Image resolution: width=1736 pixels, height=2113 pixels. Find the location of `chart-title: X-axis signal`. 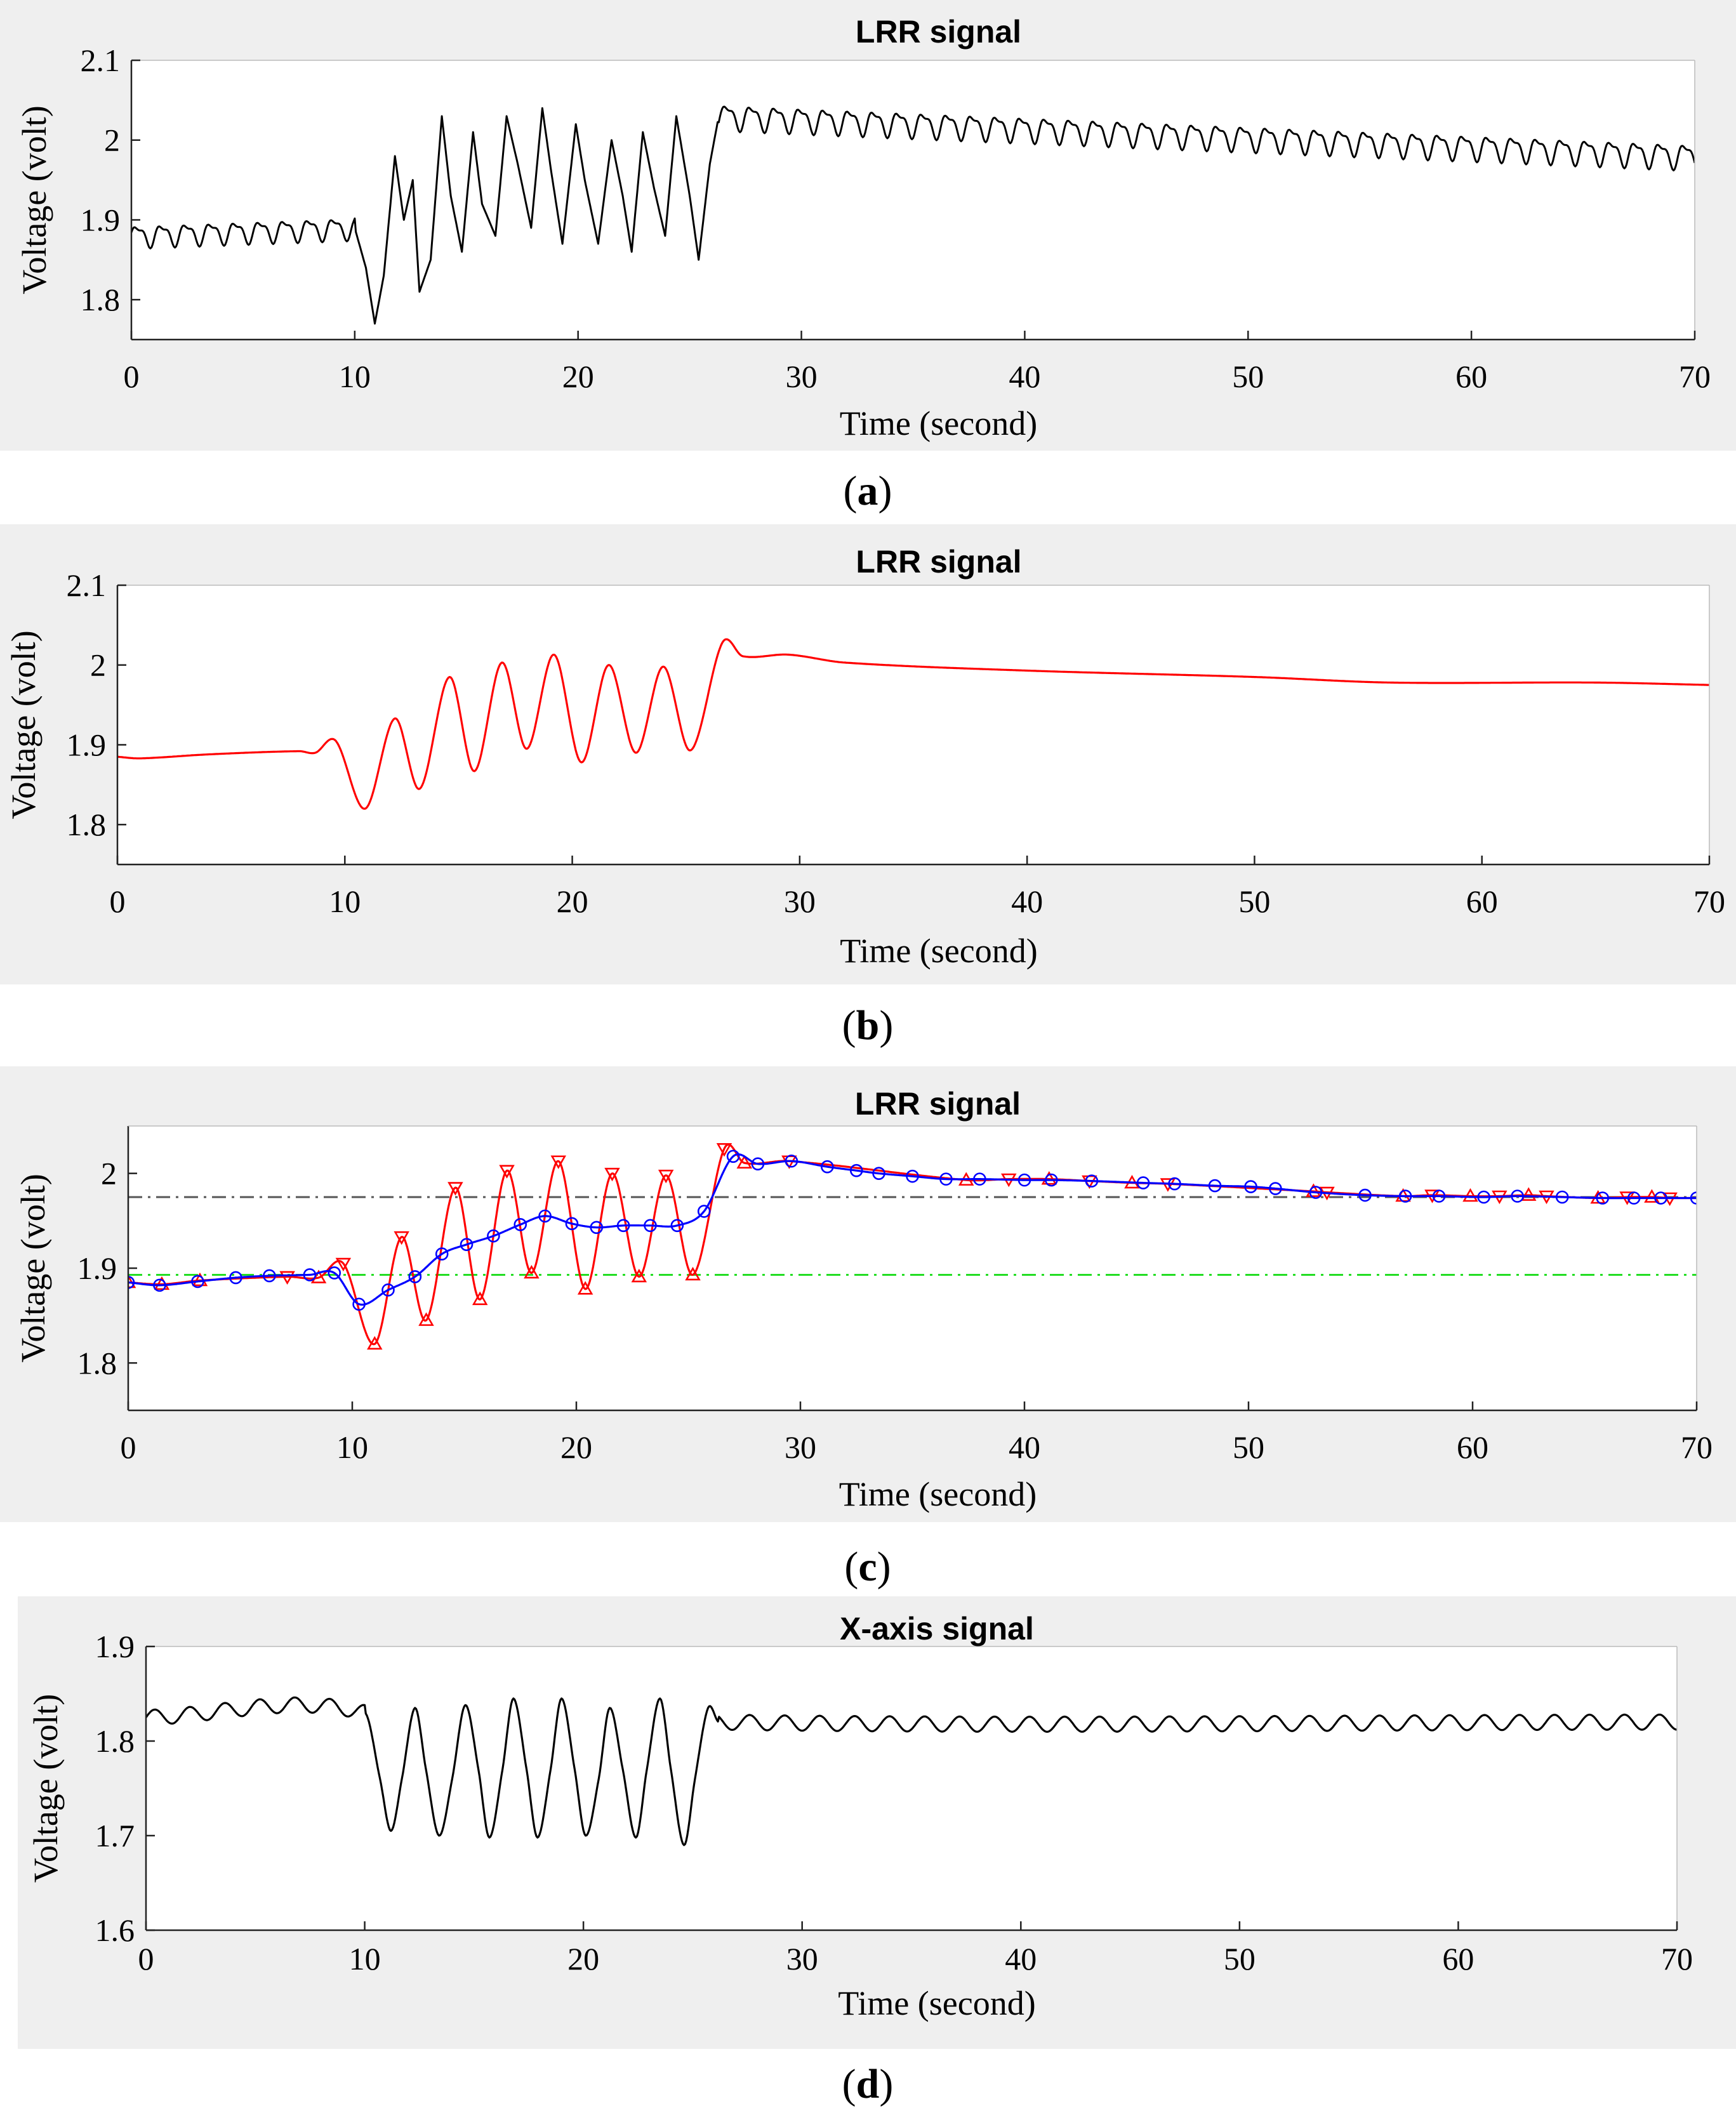

chart-title: X-axis signal is located at coordinates (937, 1628).